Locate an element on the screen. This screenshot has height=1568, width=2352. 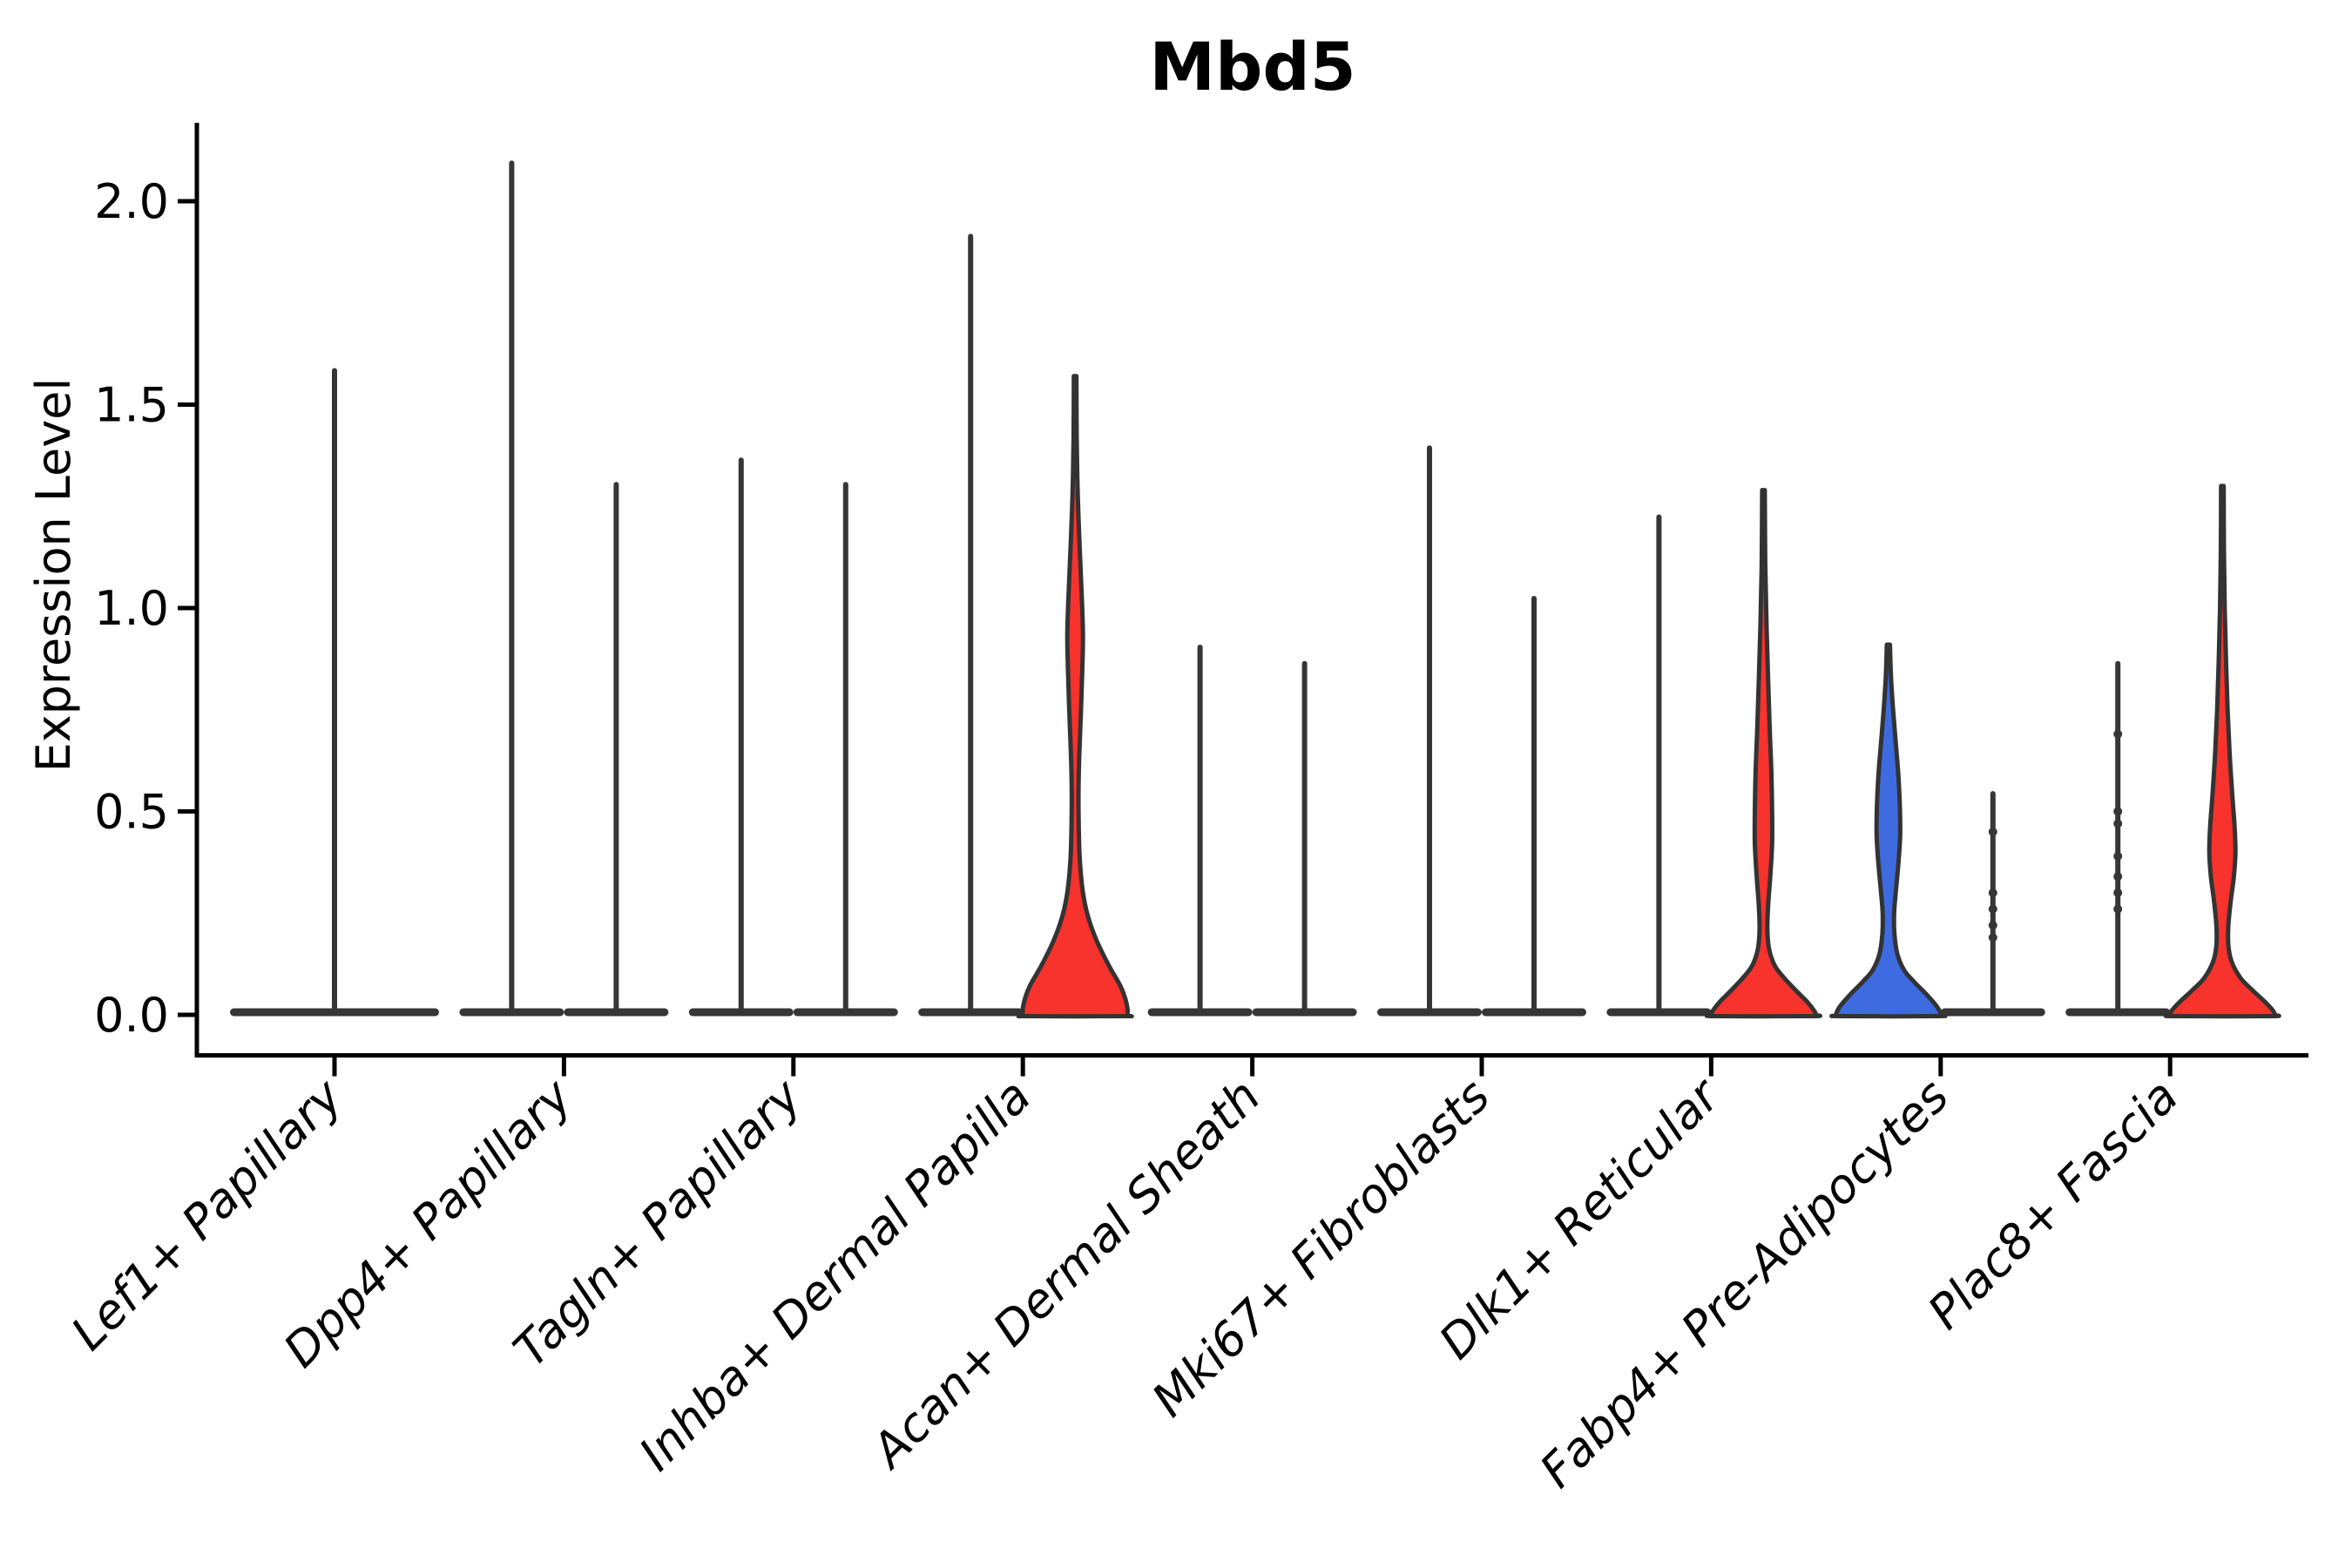
y-tick-label: 2.0 is located at coordinates (131, 201).